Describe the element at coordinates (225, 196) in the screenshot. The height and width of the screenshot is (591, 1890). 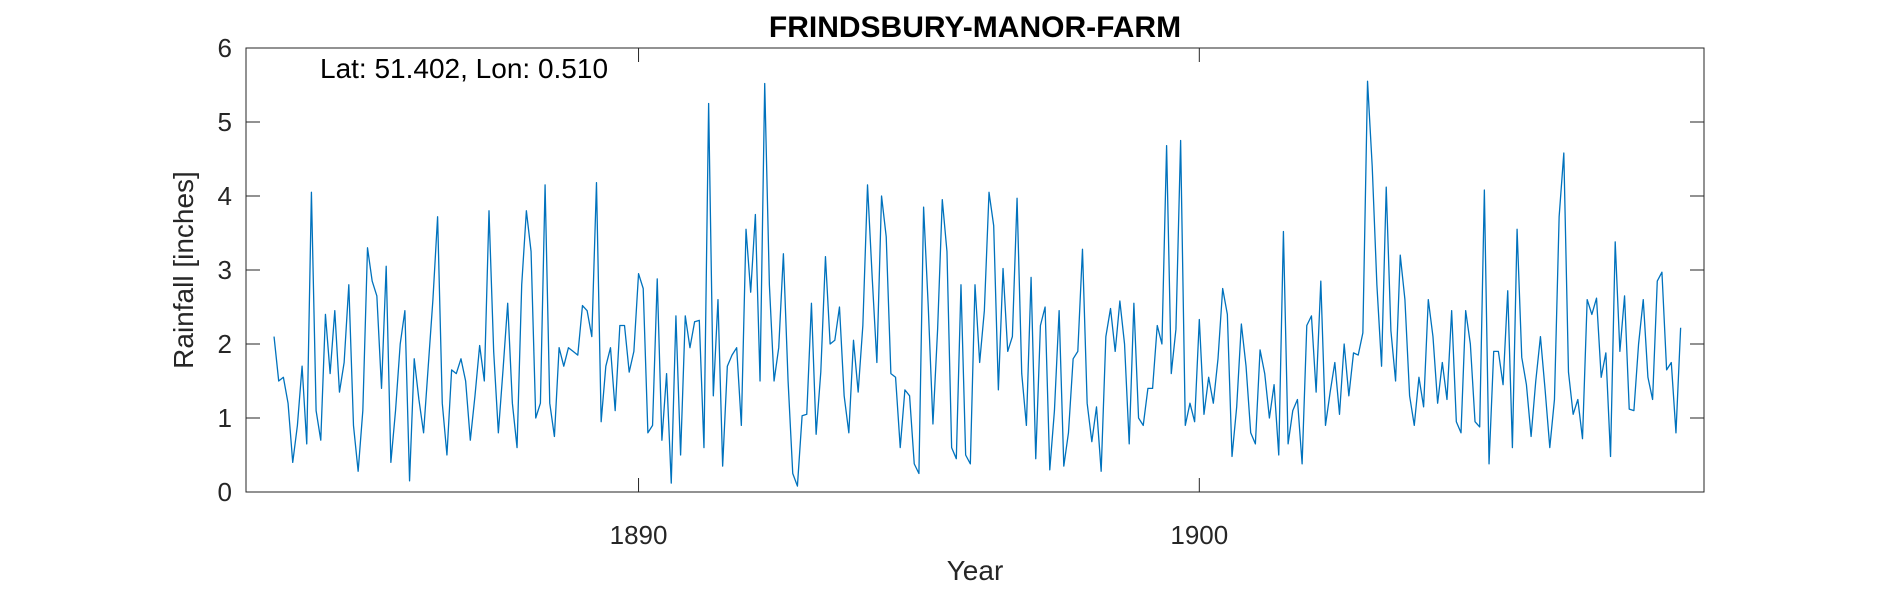
I see `y-tick-label: 4` at that location.